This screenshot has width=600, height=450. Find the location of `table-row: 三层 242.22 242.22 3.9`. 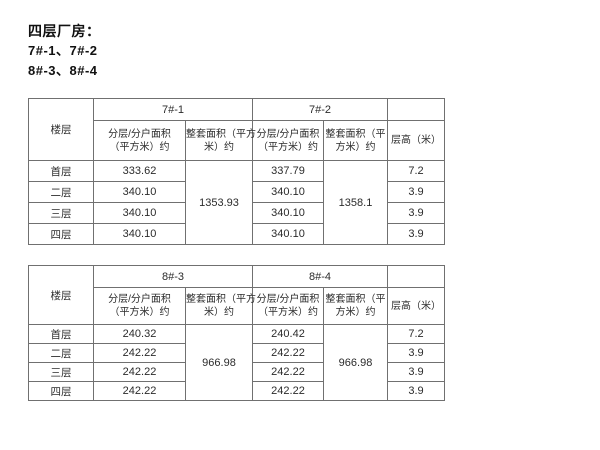

table-row: 三层 242.22 242.22 3.9 is located at coordinates (236, 372).